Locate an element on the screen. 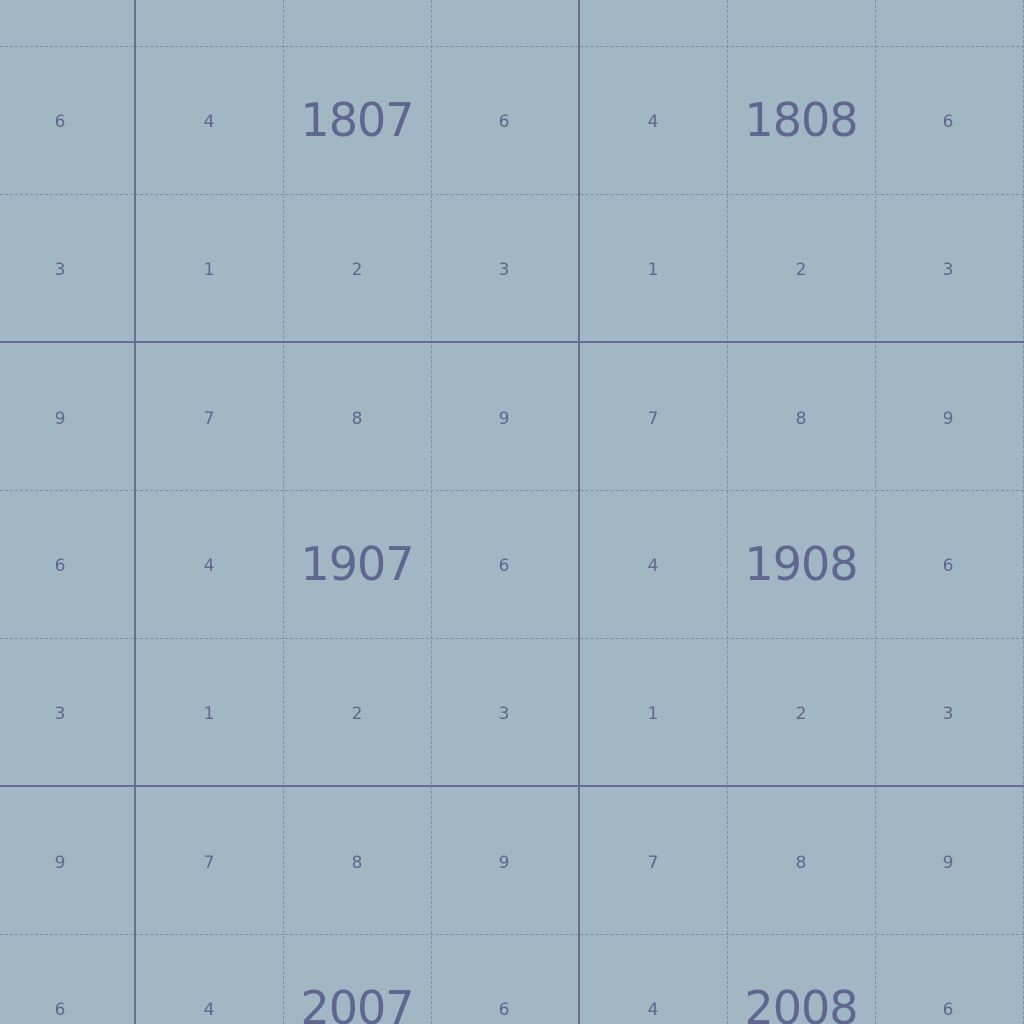 The image size is (1024, 1024). sheet-number-label: 1907 is located at coordinates (357, 564).